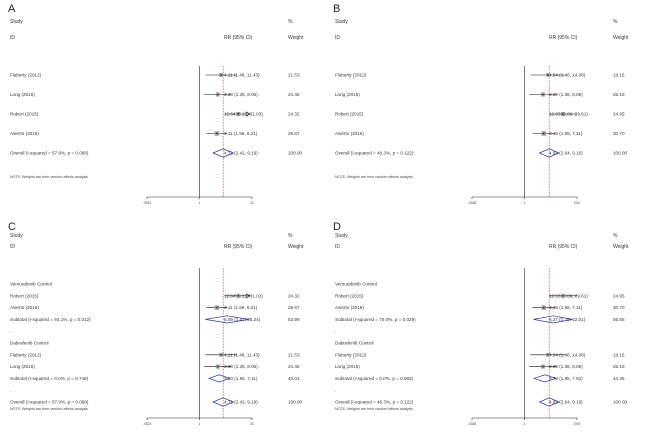  Describe the element at coordinates (566, 378) in the screenshot. I see `rr-ci-text: 3.73 (1.85, 7.52)` at that location.